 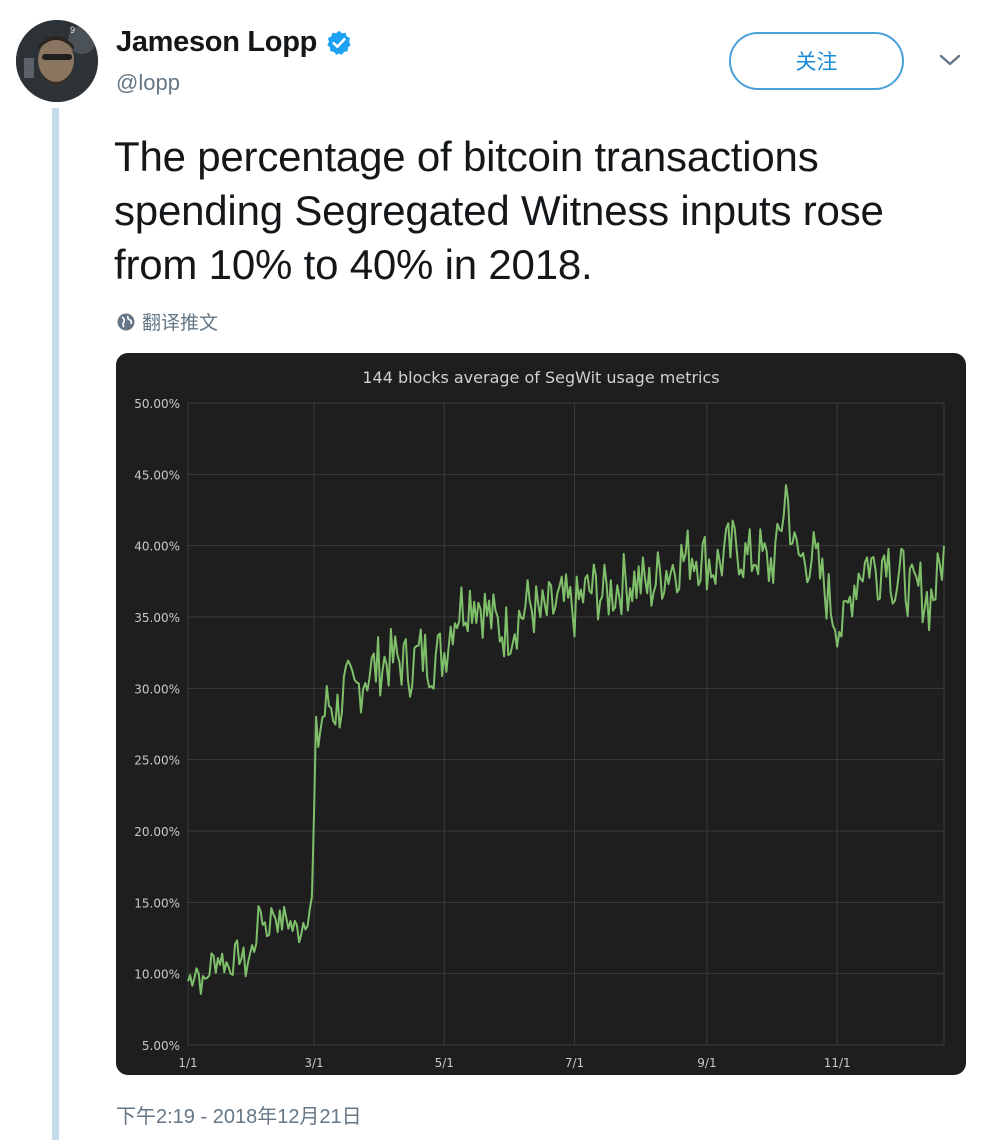 I want to click on avatar-image: 9, so click(x=57, y=61).